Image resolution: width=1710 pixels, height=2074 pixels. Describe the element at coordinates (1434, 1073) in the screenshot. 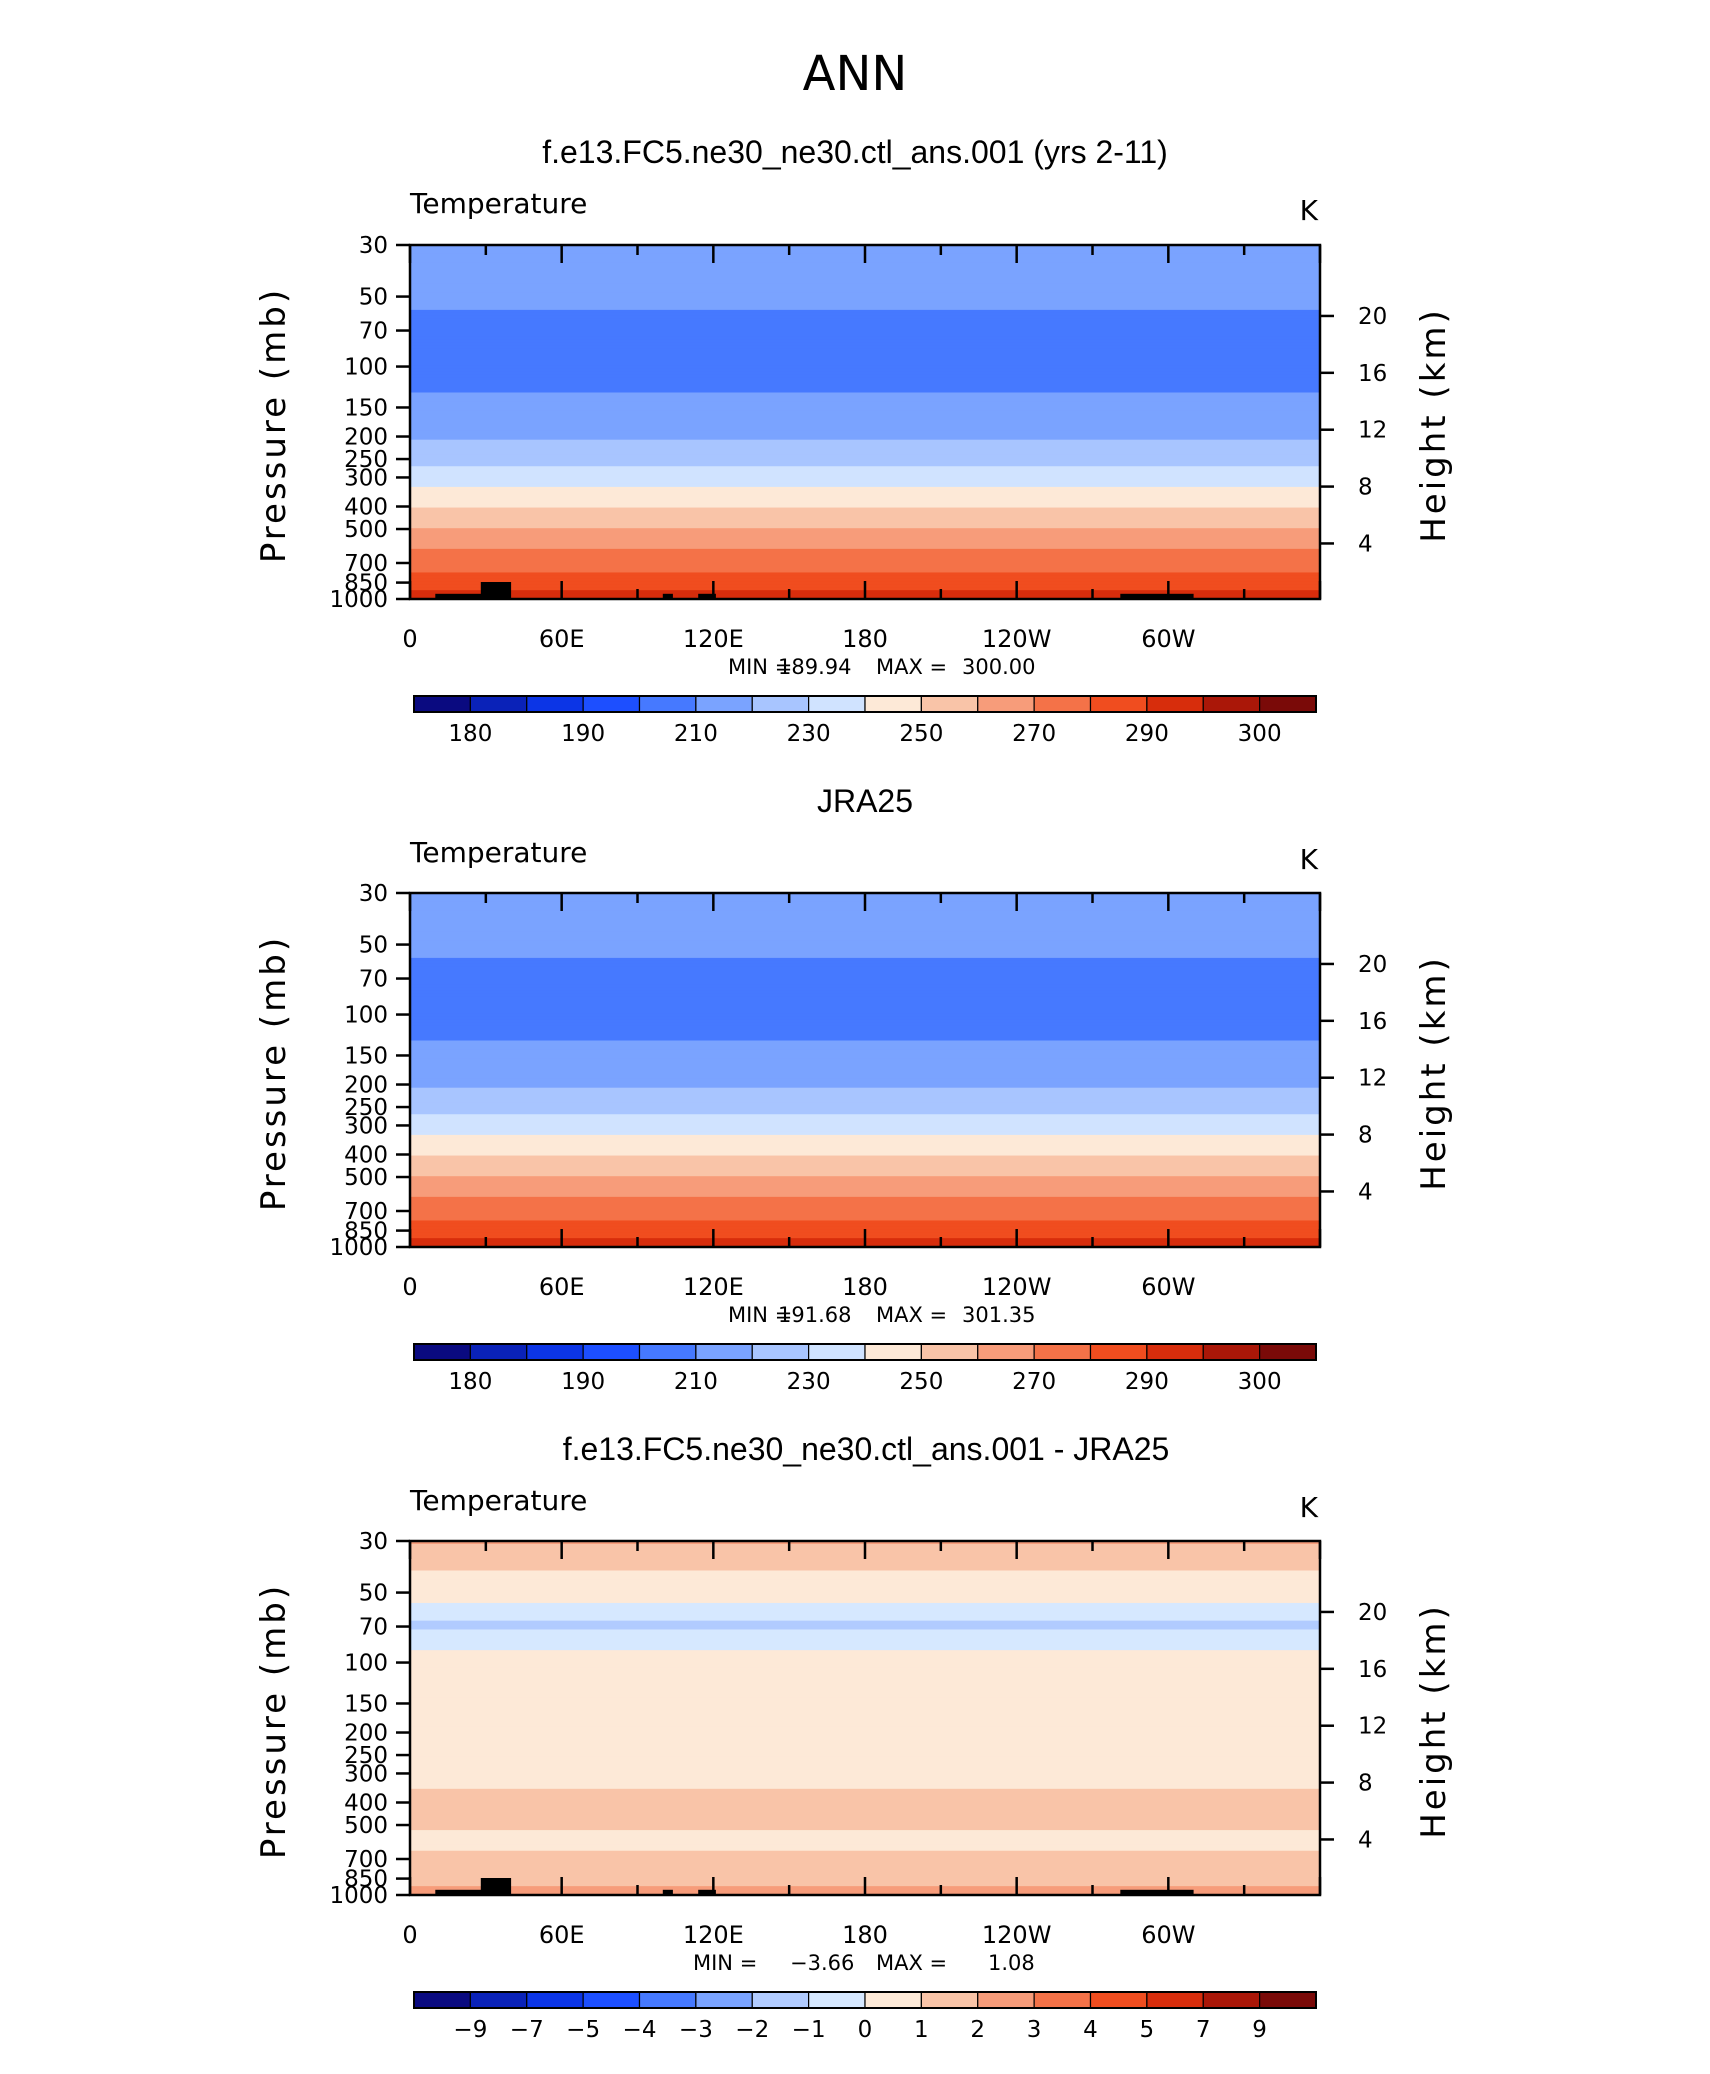

I see `ylabel-right: Height (km)` at that location.